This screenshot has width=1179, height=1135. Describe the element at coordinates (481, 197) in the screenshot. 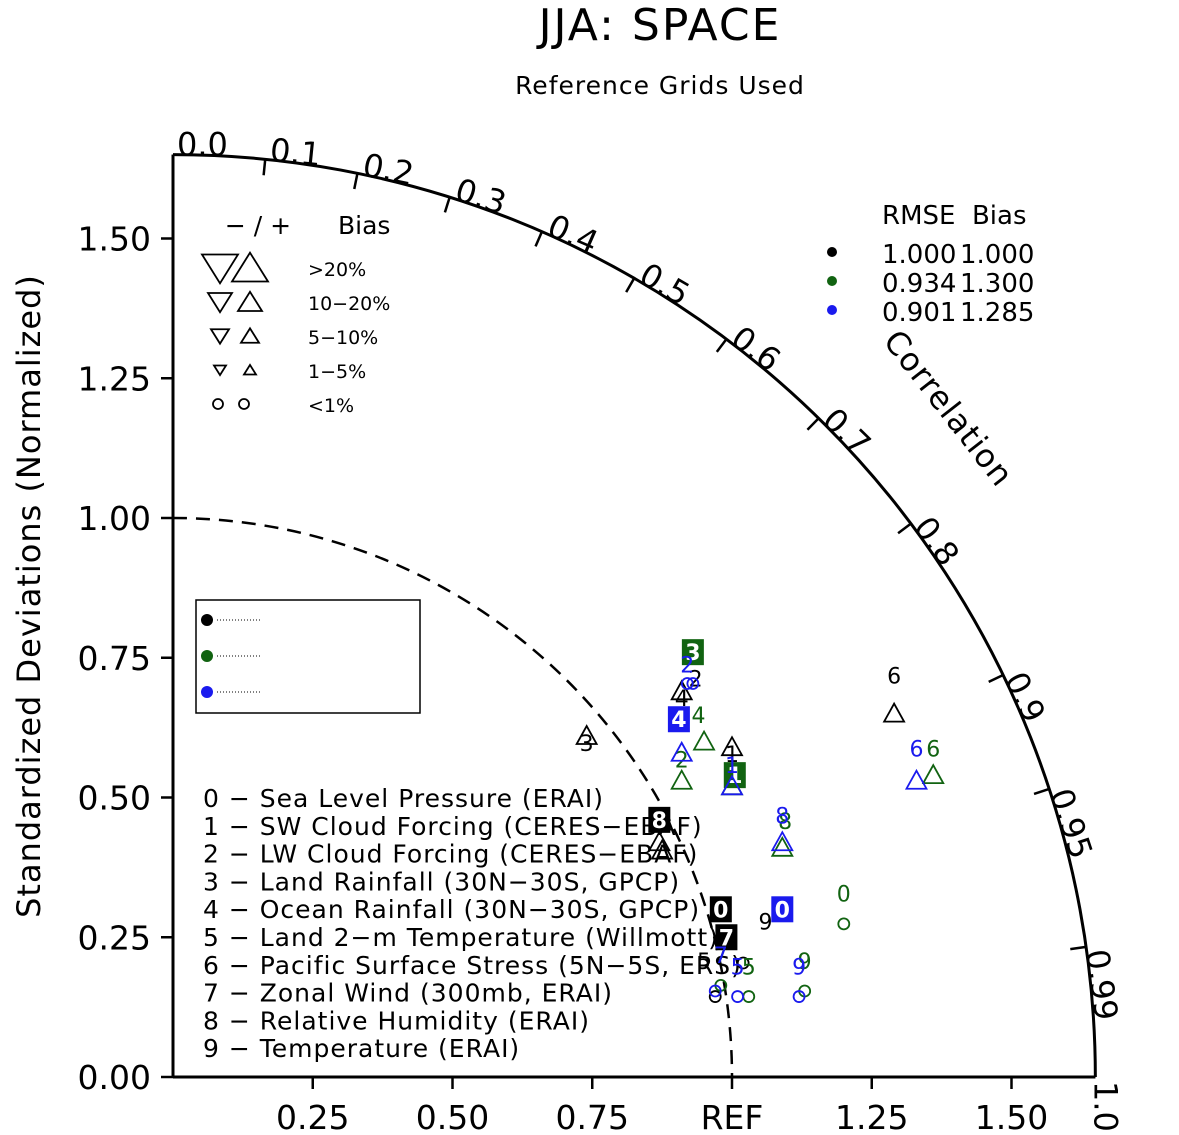

I see `correlation-tick-label: 0.3` at that location.